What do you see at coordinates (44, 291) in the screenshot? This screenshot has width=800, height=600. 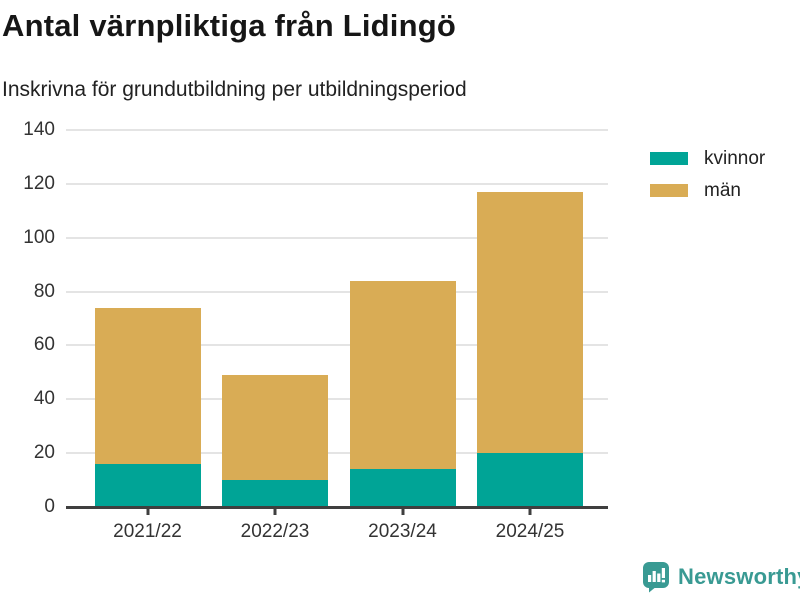 I see `y-axis-tick-label: 80` at bounding box center [44, 291].